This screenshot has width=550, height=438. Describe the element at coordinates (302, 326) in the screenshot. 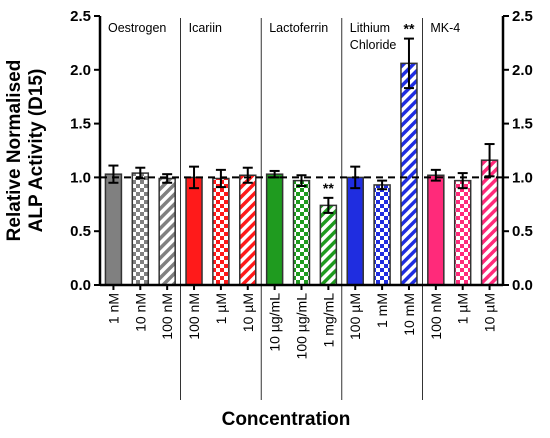

I see `category-label: 100 µg/mL` at that location.